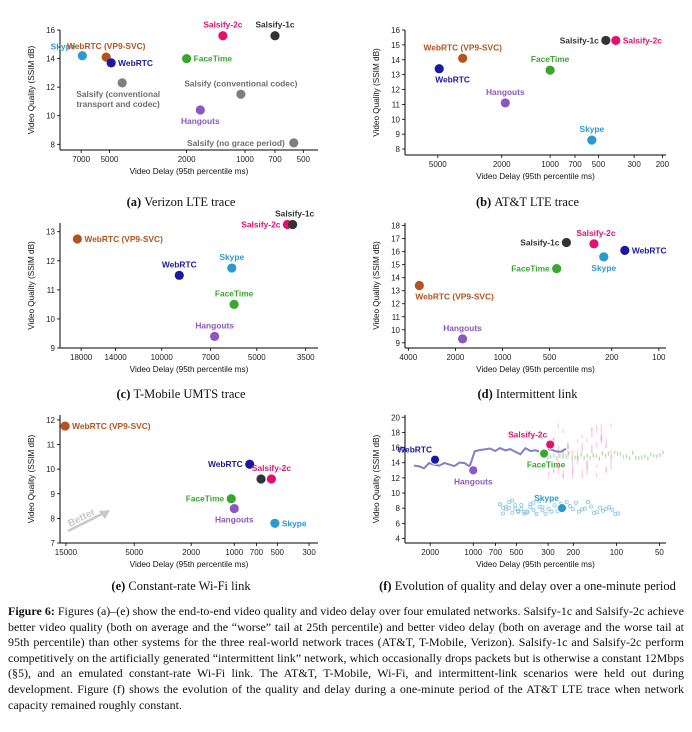 The height and width of the screenshot is (732, 692). I want to click on panel-caption-letter: (b), so click(485, 202).